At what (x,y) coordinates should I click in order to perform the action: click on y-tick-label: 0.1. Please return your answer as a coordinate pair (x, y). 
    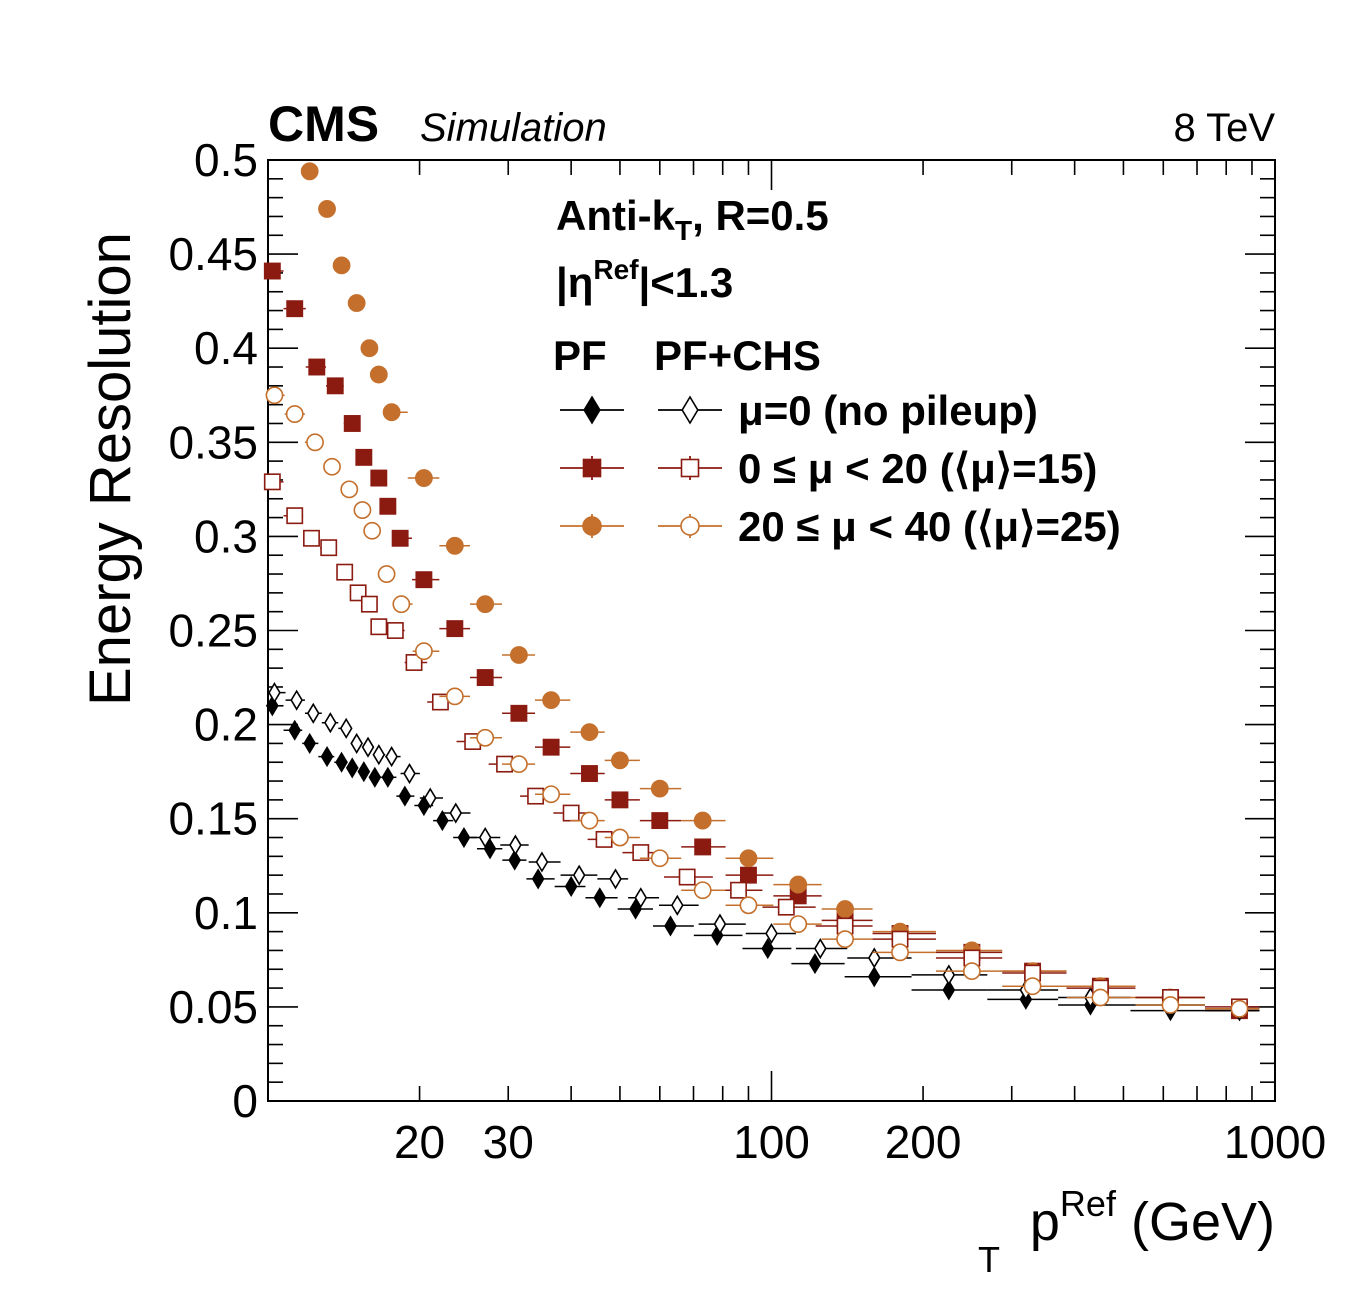
    Looking at the image, I should click on (226, 913).